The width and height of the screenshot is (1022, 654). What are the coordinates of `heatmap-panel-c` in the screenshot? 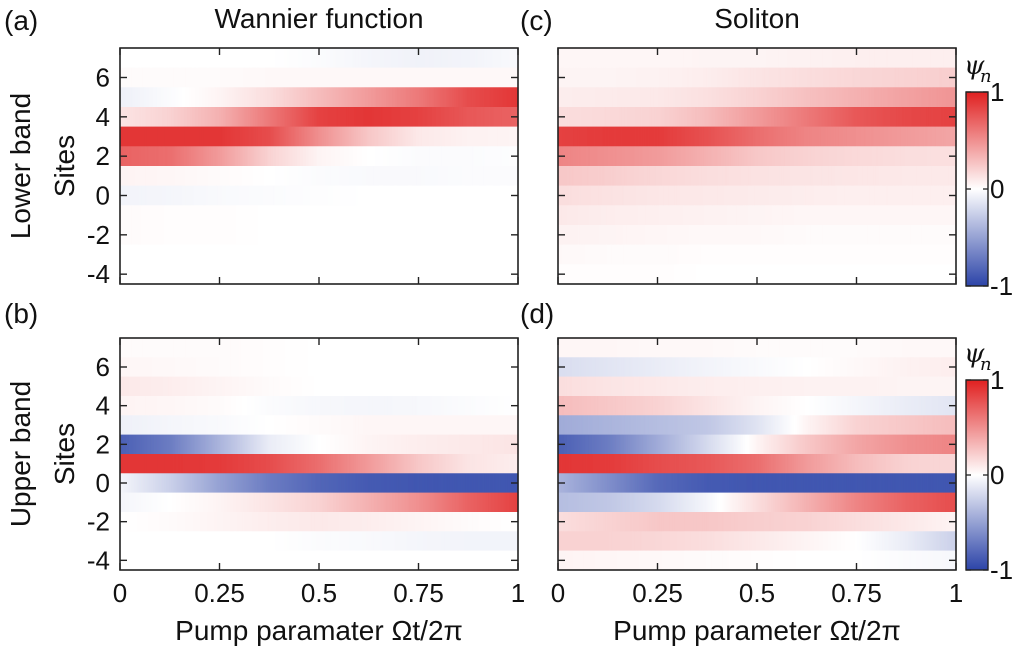 It's located at (757, 166).